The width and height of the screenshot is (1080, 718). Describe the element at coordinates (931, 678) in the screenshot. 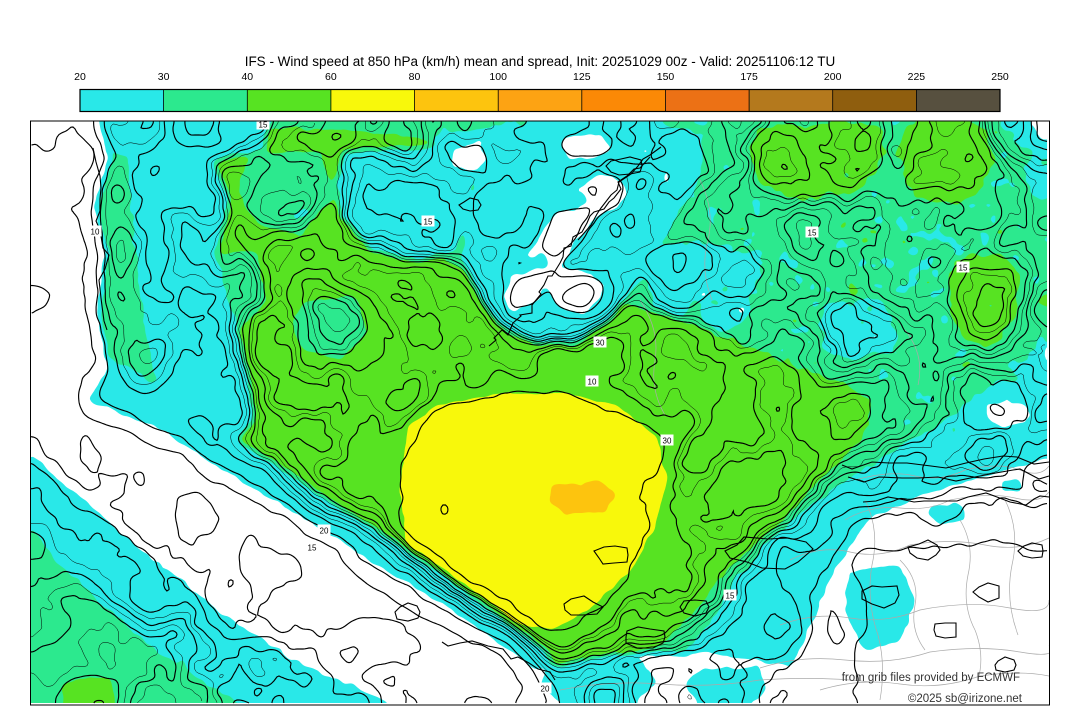

I see `svg-text:from grib files provided by EC: from grib files provided by ECMWF` at that location.